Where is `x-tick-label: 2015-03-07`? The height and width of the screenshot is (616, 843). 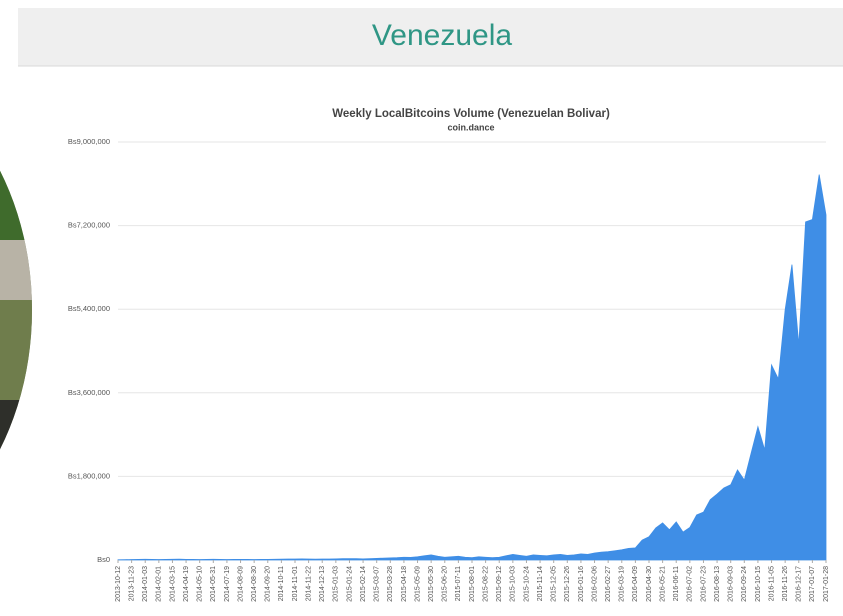
x-tick-label: 2015-03-07 is located at coordinates (377, 584).